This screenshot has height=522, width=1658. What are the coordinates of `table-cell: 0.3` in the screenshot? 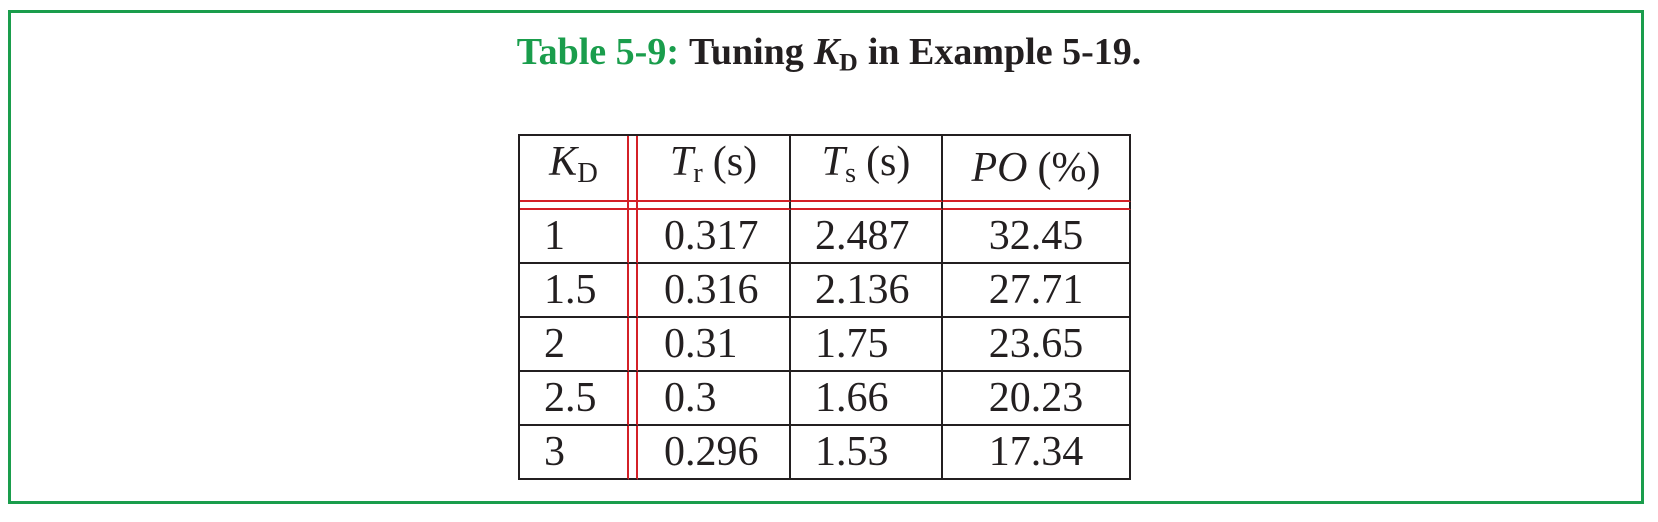 It's located at (714, 399).